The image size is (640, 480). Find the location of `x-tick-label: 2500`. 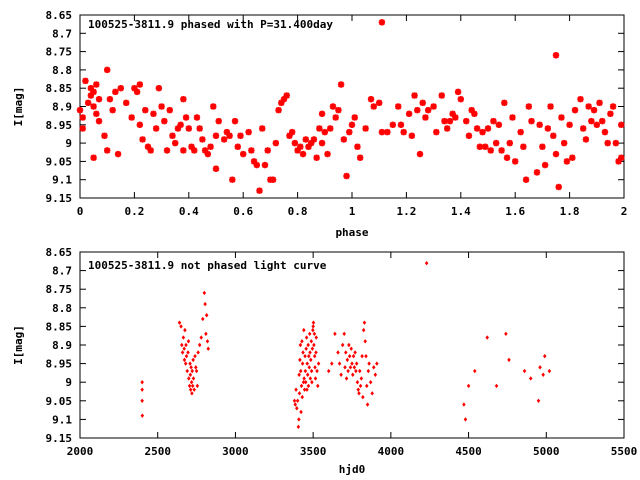

x-tick-label: 2500 is located at coordinates (157, 451).